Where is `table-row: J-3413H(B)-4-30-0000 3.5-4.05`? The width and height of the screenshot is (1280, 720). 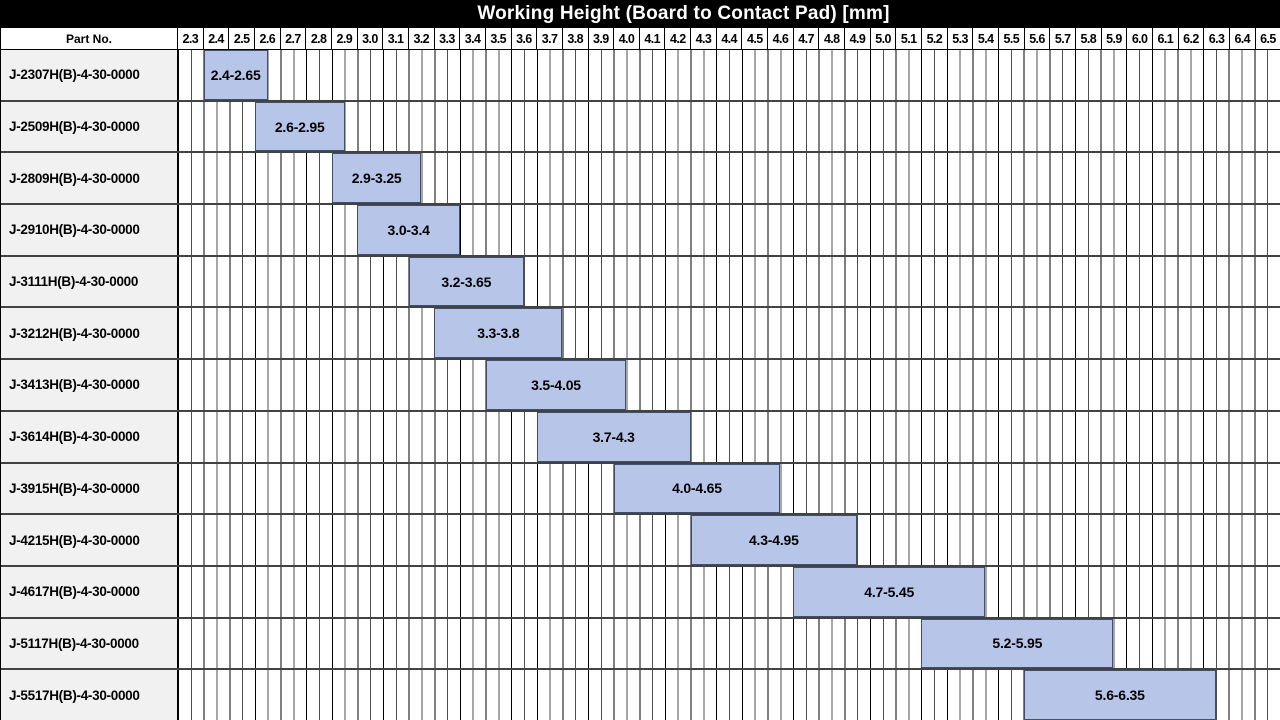 table-row: J-3413H(B)-4-30-0000 3.5-4.05 is located at coordinates (640, 384).